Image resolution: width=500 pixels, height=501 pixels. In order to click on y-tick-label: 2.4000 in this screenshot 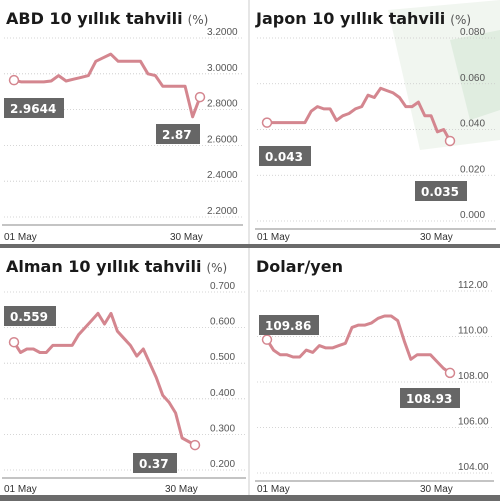, I will do `click(222, 175)`.